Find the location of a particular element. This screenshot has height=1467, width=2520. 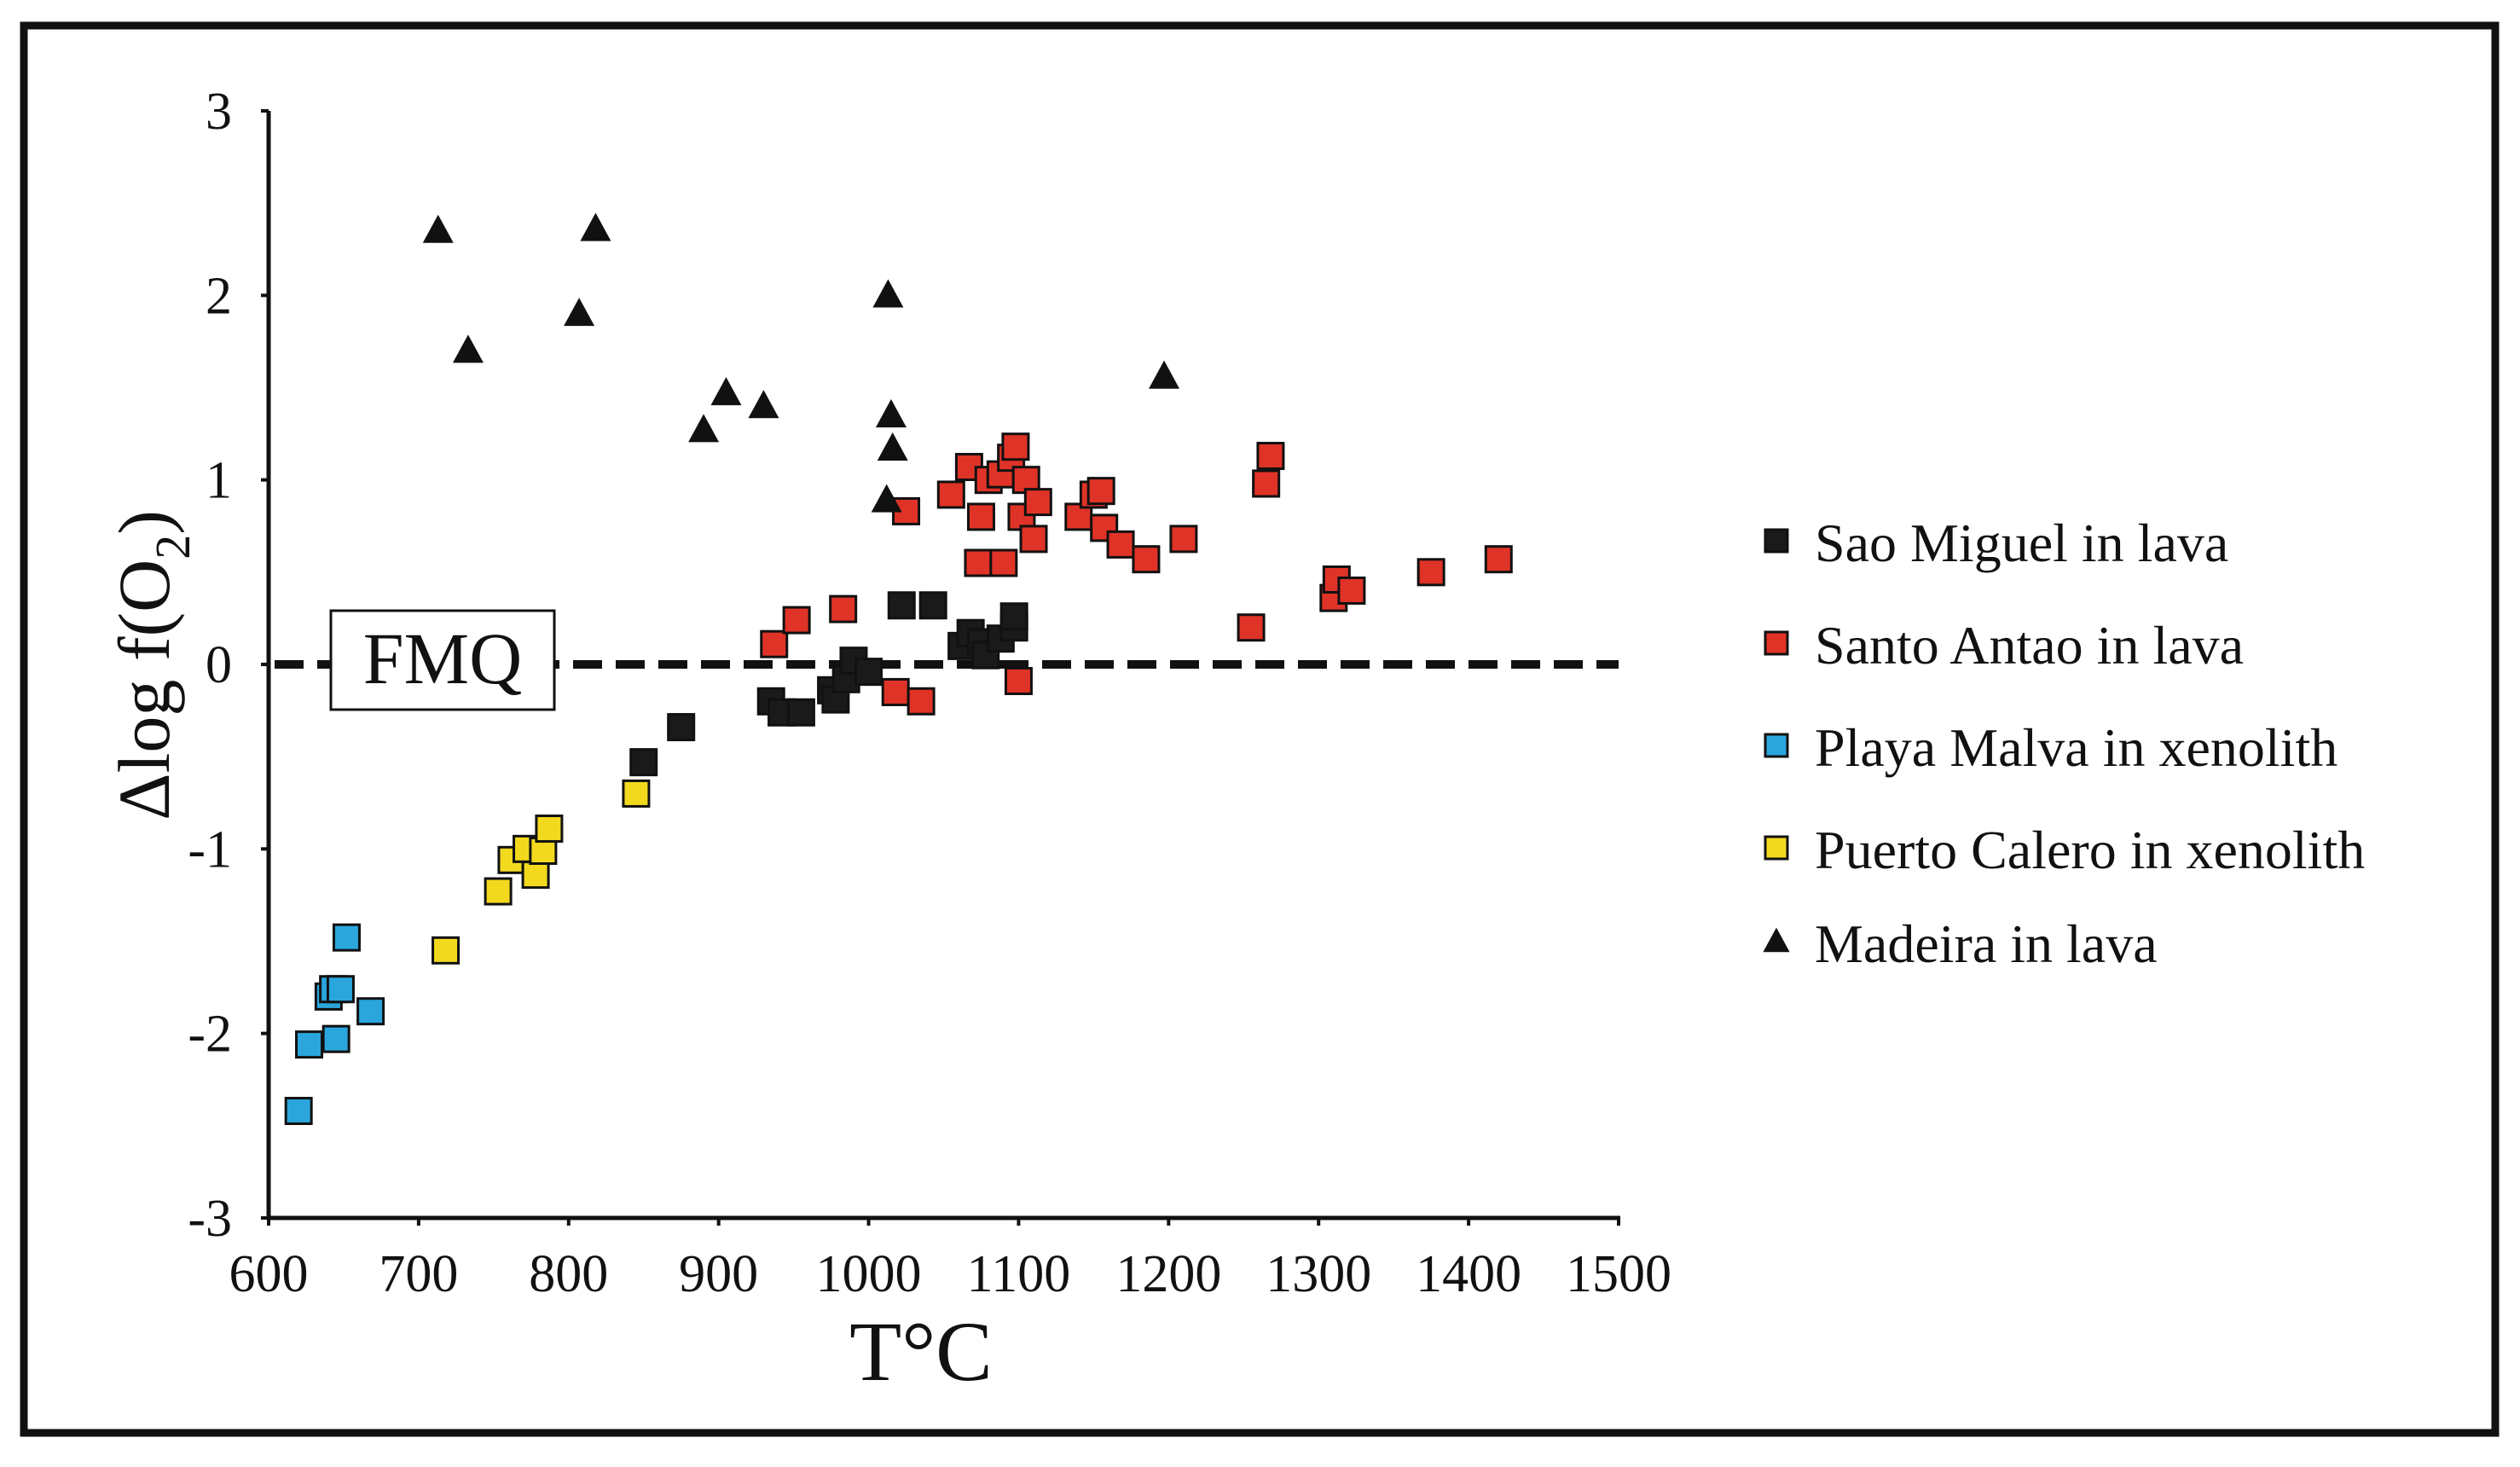

y-tick-label: 0 is located at coordinates (219, 665).